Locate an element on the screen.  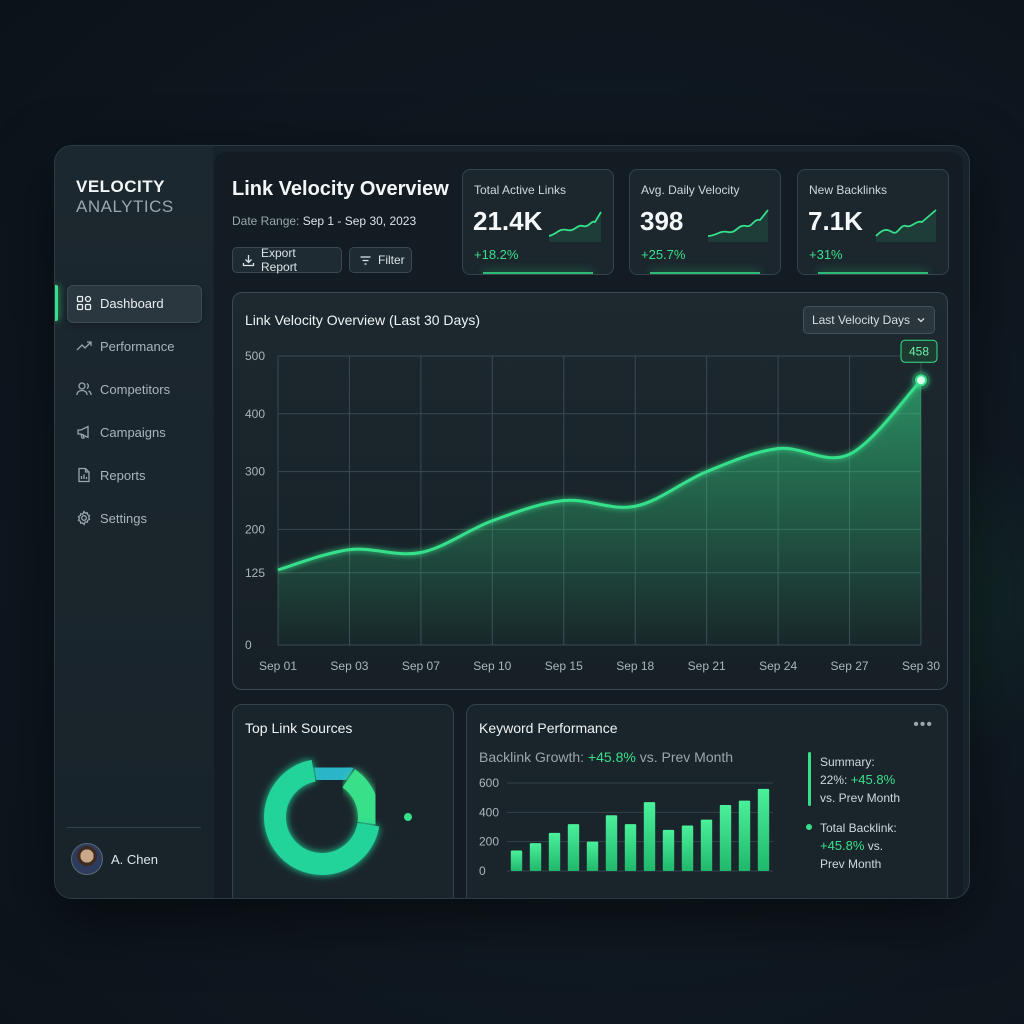
date-range: Date Range: Sep 1 - Sep 30, 2023 is located at coordinates (324, 221).